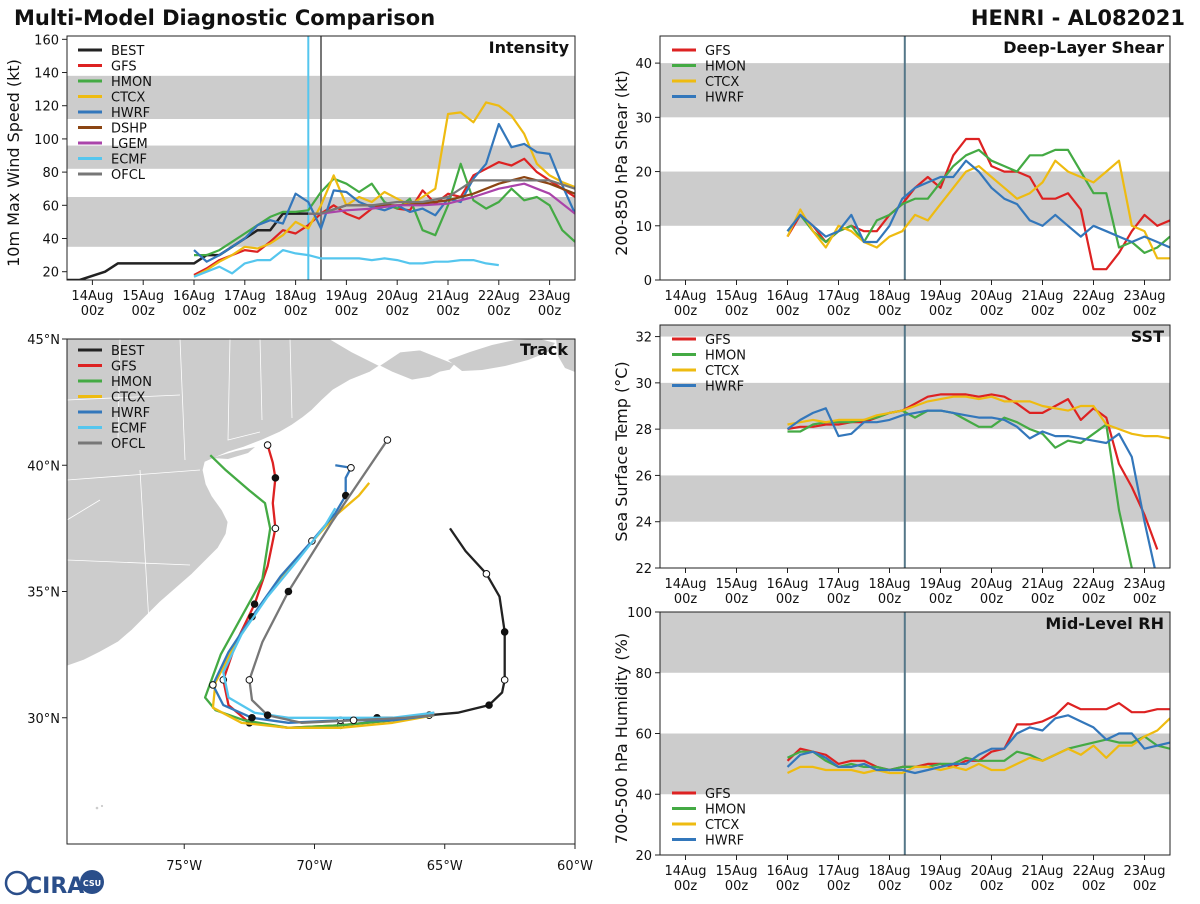 The width and height of the screenshot is (1200, 904). What do you see at coordinates (130, 413) in the screenshot?
I see `track-legend-label: HWRF` at bounding box center [130, 413].